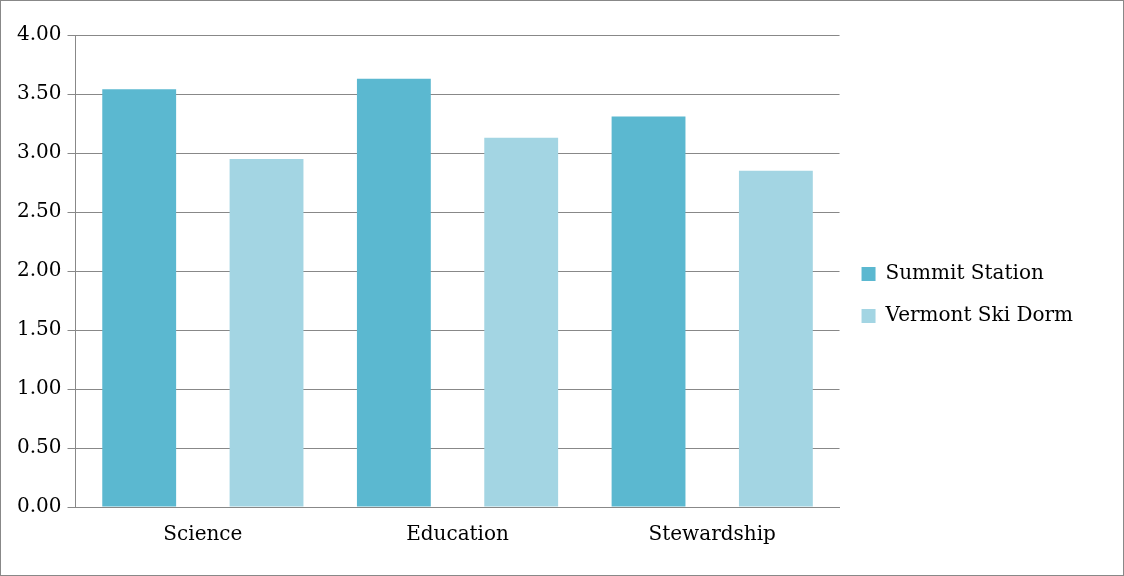  Describe the element at coordinates (39, 446) in the screenshot. I see `y-tick-label: 0.50` at that location.